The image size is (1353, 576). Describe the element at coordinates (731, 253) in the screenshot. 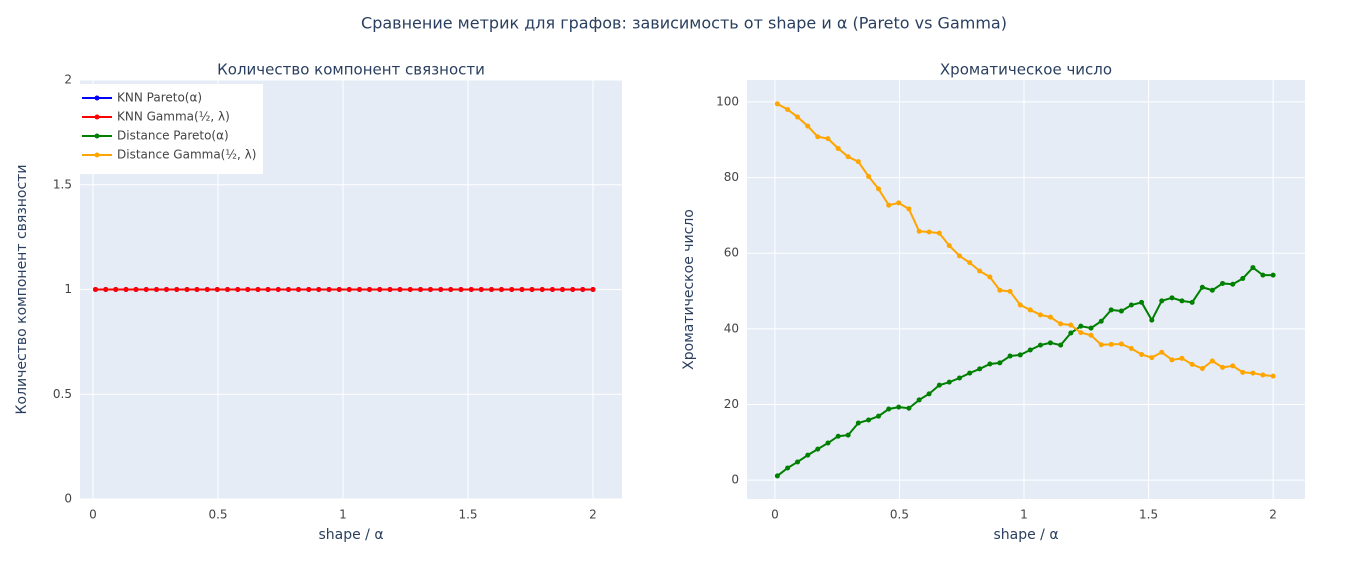

I see `y-tick-label: 60` at that location.